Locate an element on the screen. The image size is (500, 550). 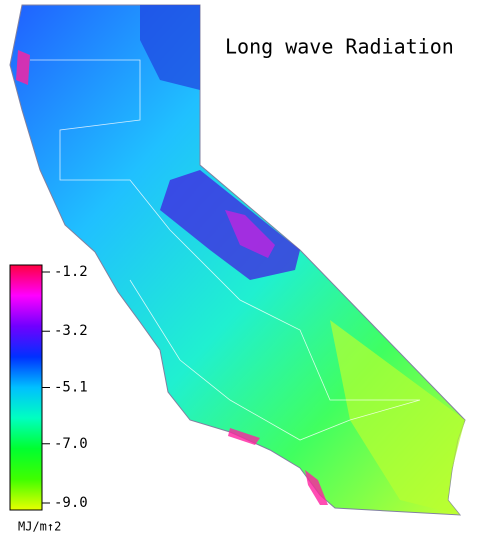
colorbar-unit: MJ/m↑2 is located at coordinates (39, 527).